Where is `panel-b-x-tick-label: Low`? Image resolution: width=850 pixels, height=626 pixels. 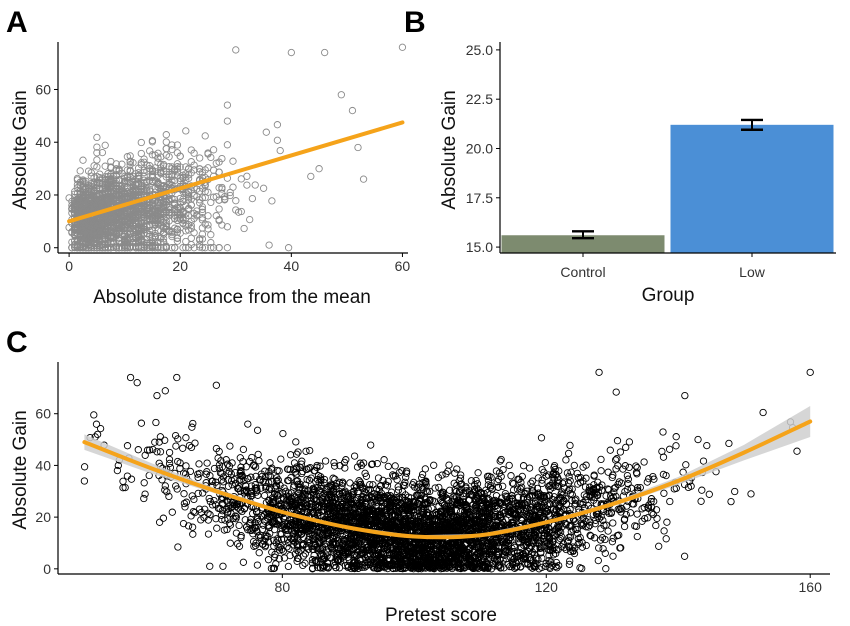 panel-b-x-tick-label: Low is located at coordinates (752, 272).